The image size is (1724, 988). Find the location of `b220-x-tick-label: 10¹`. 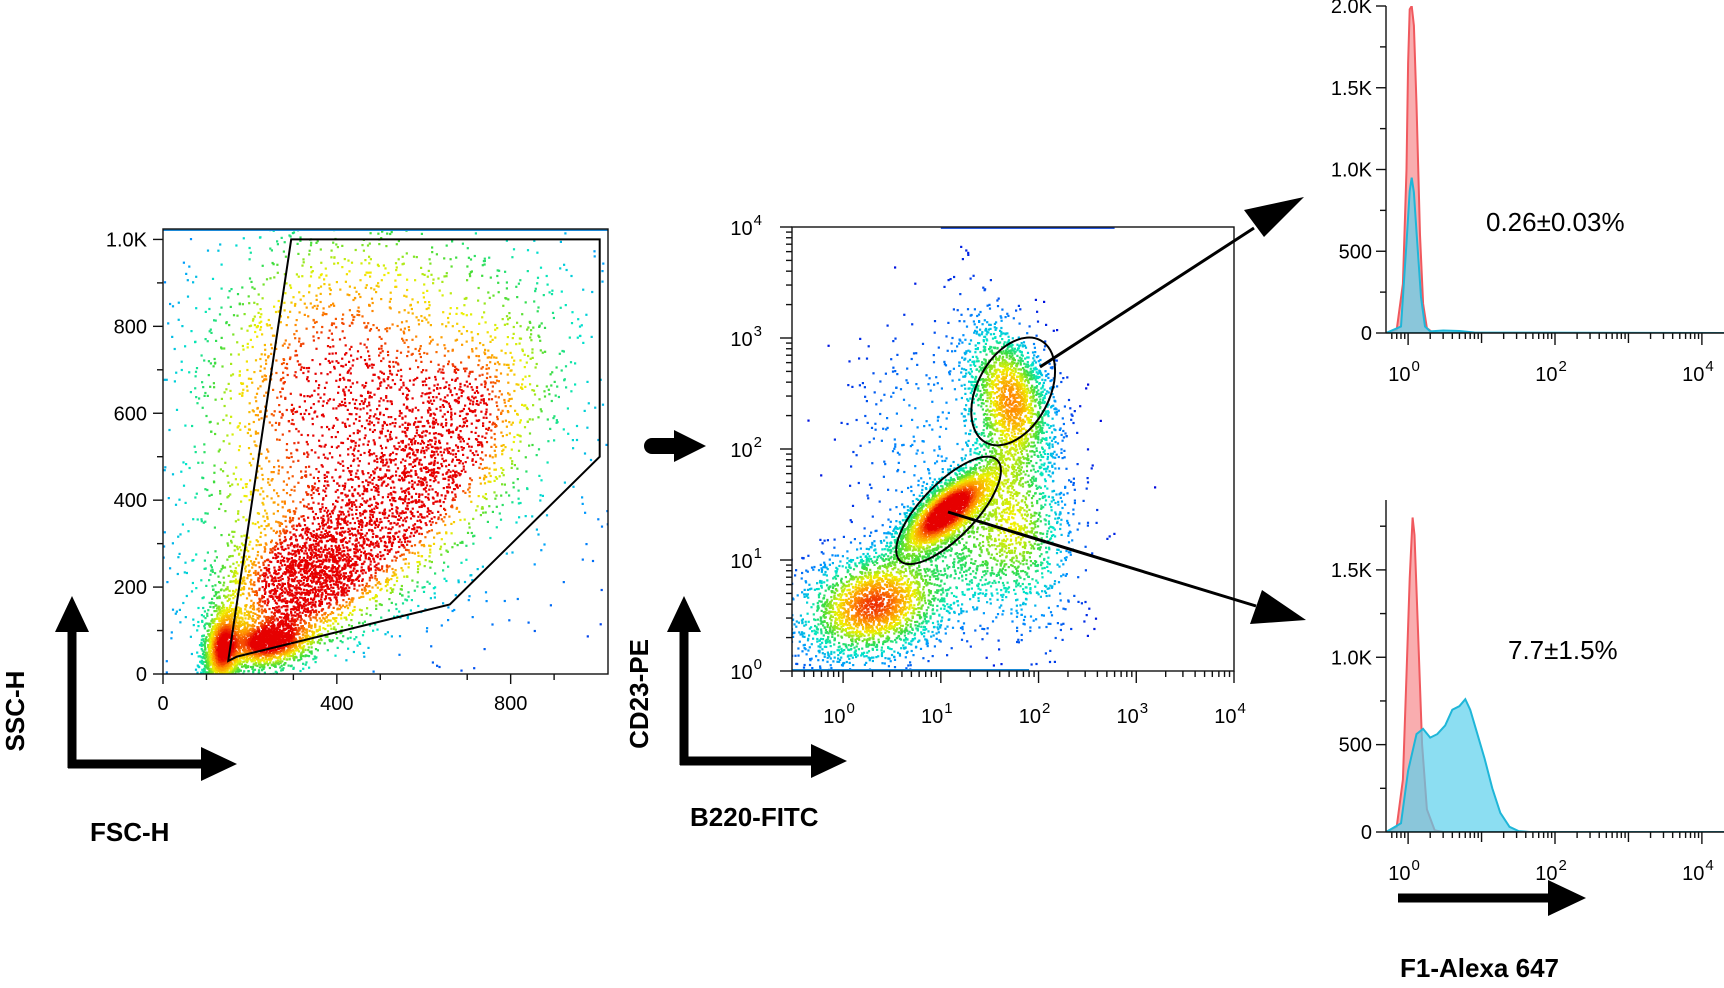

b220-x-tick-label: 10¹ is located at coordinates (937, 714).